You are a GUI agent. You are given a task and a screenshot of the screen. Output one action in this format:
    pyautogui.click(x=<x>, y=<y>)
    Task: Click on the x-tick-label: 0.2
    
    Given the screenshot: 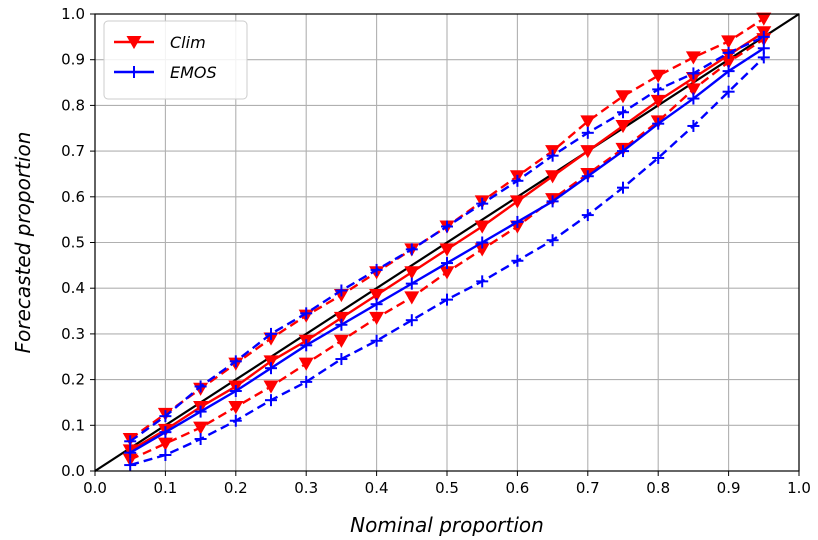 What is the action you would take?
    pyautogui.click(x=236, y=488)
    